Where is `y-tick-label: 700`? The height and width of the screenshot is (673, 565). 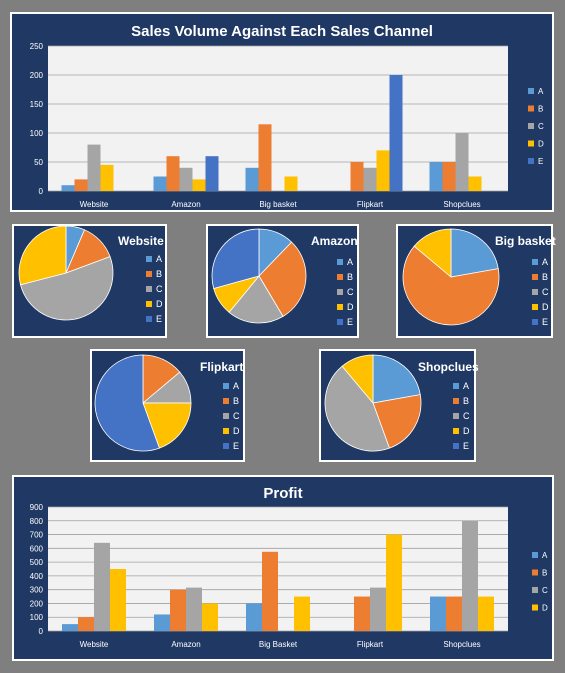 y-tick-label: 700 is located at coordinates (37, 535).